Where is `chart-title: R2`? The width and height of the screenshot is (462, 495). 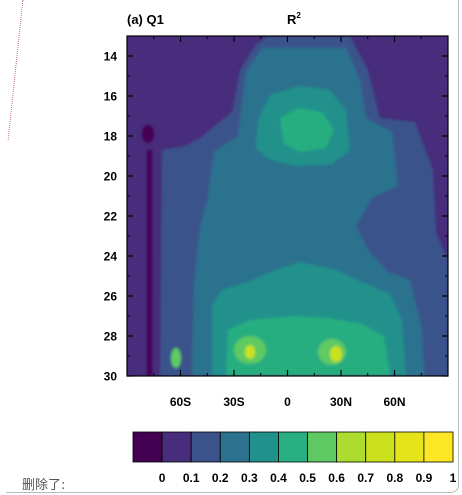
chart-title: R2 is located at coordinates (294, 19).